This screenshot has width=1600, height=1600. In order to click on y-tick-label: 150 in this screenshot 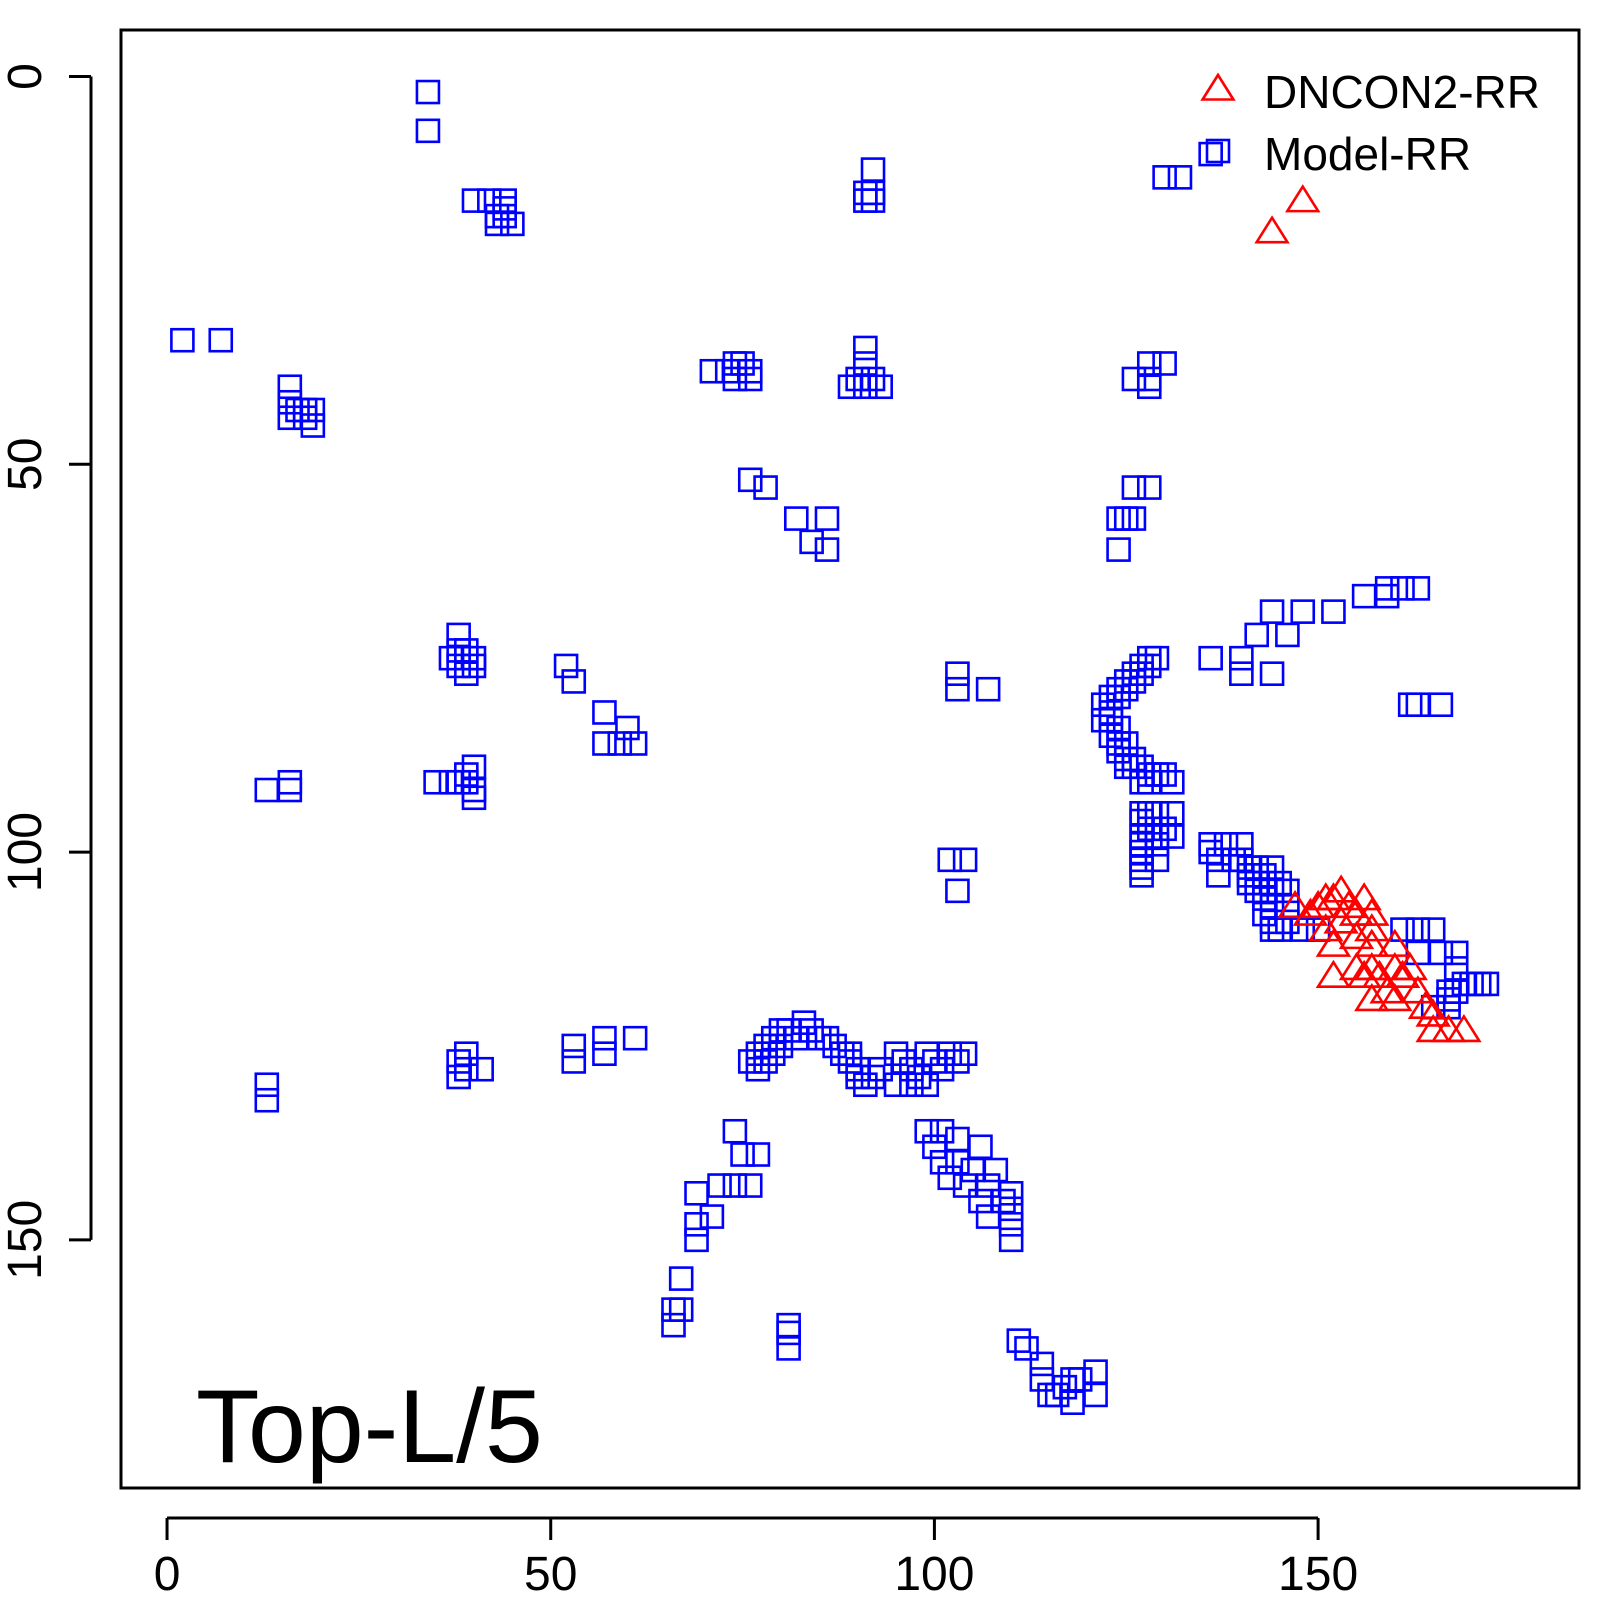, I will do `click(26, 1240)`.